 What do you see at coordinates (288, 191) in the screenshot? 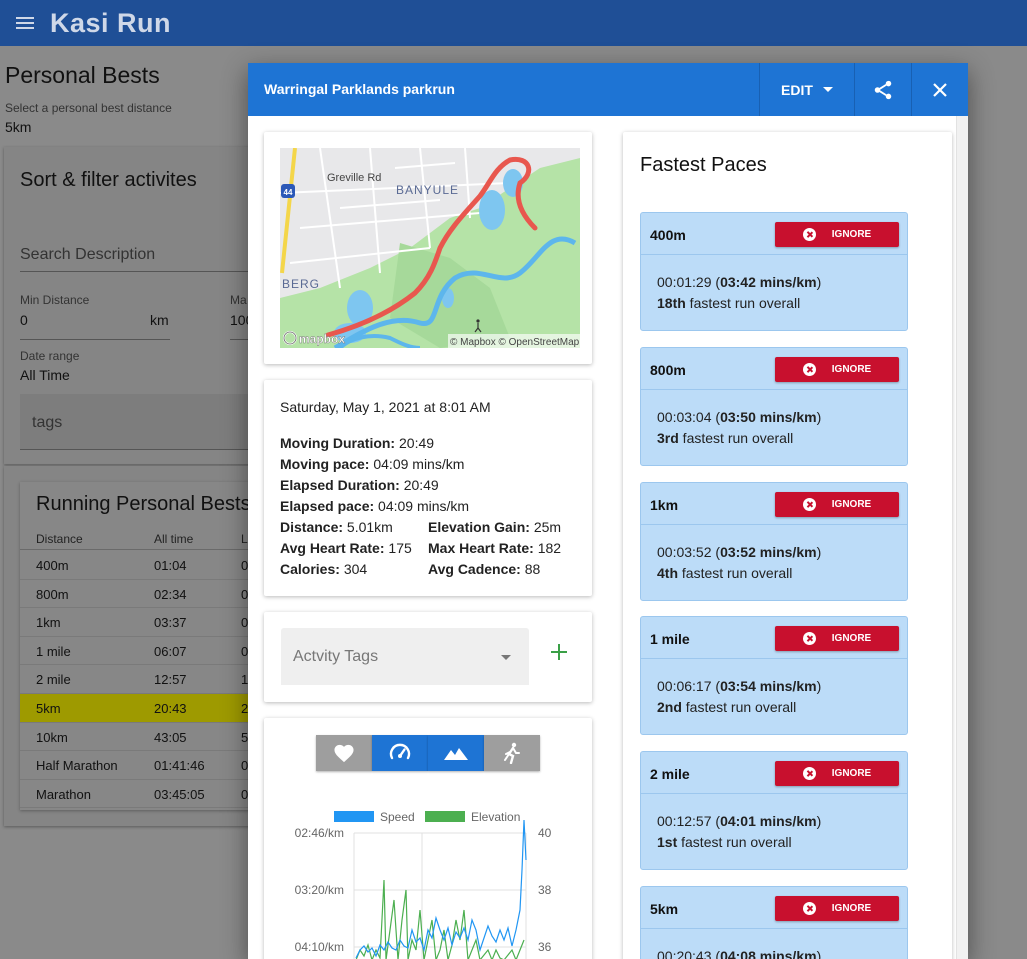
I see `route-shield-icon` at bounding box center [288, 191].